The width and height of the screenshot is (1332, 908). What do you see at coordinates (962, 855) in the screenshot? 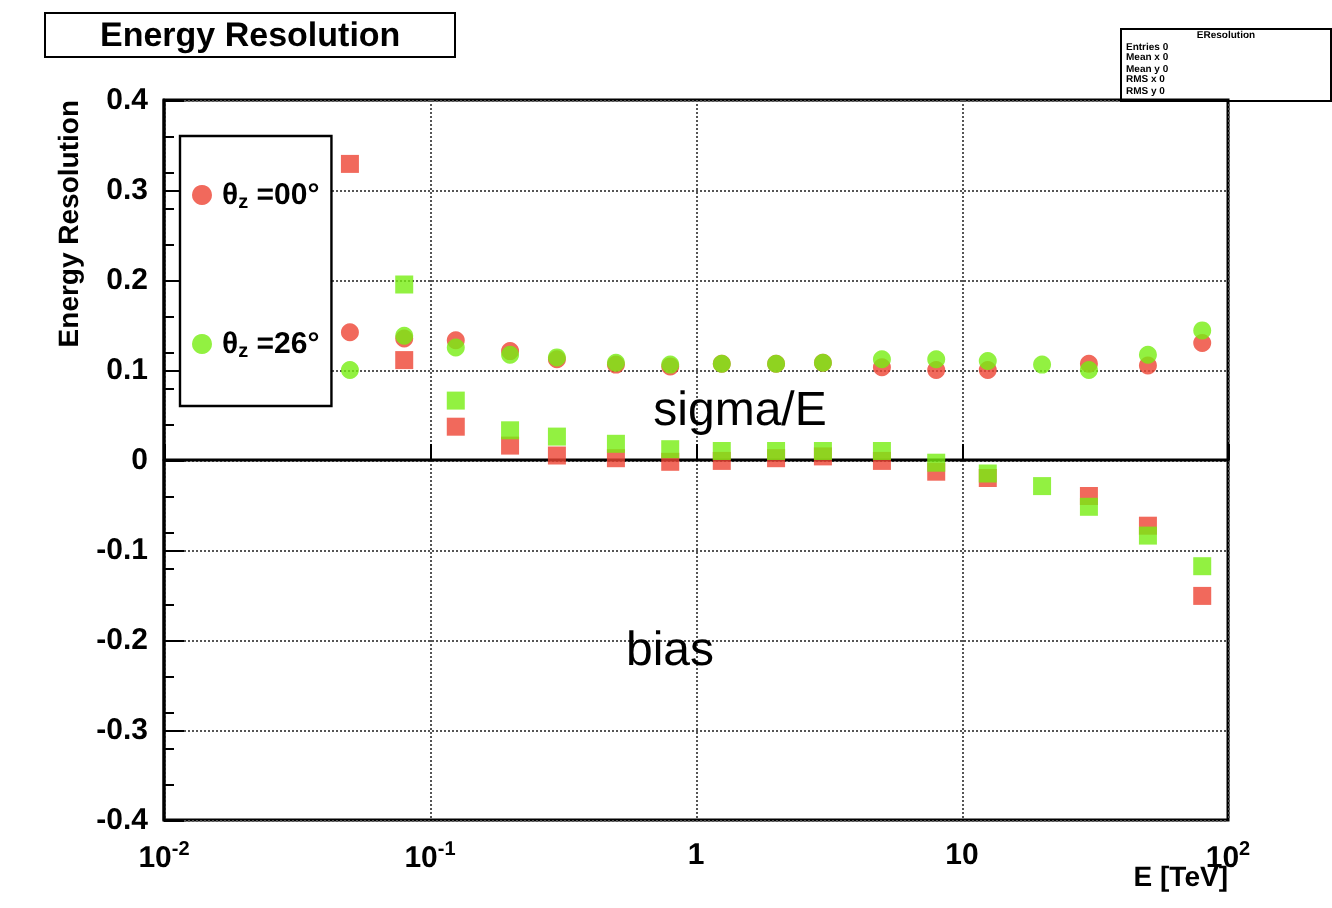
I see `x-tick-label: 10` at bounding box center [962, 855].